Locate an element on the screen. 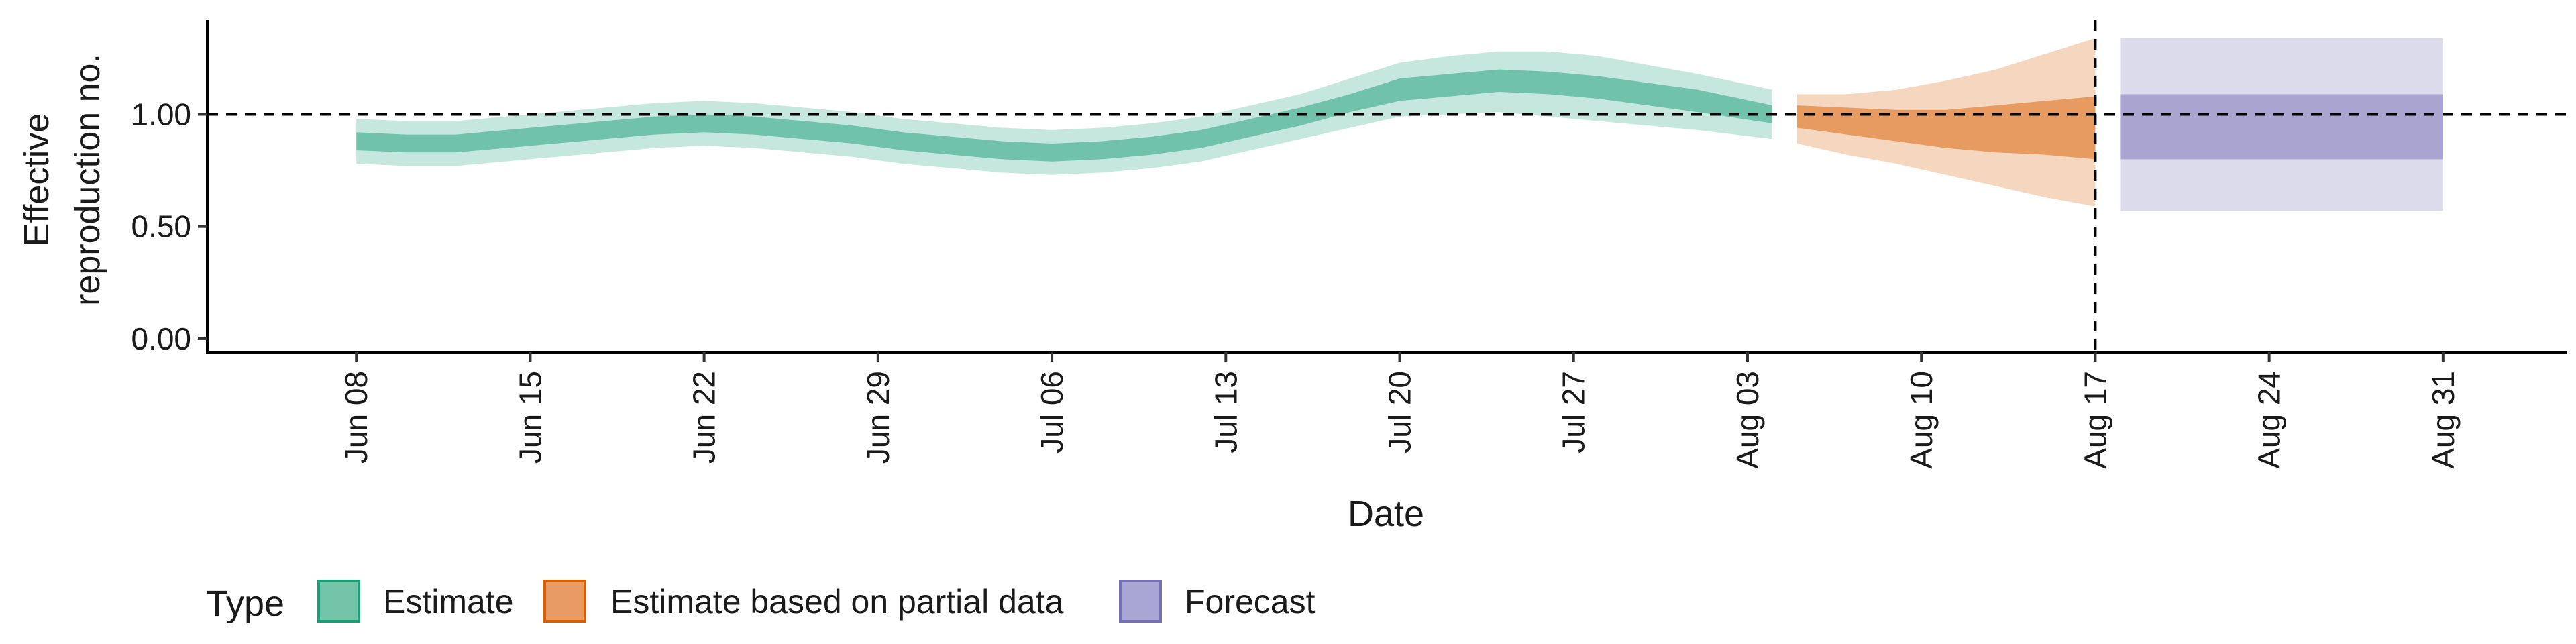 Image resolution: width=2576 pixels, height=644 pixels. legend-swatch-partial is located at coordinates (564, 601).